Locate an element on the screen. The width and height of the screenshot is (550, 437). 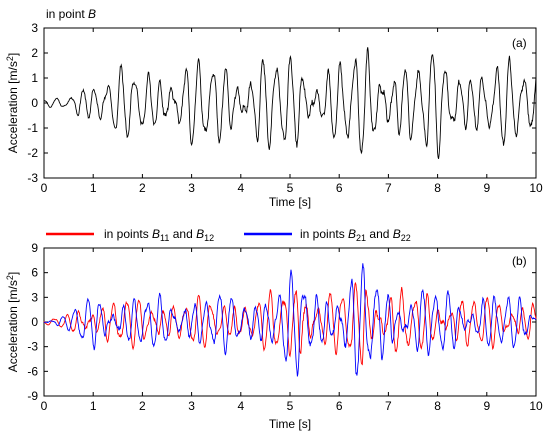
panel-tag-b: (b) is located at coordinates (519, 261).